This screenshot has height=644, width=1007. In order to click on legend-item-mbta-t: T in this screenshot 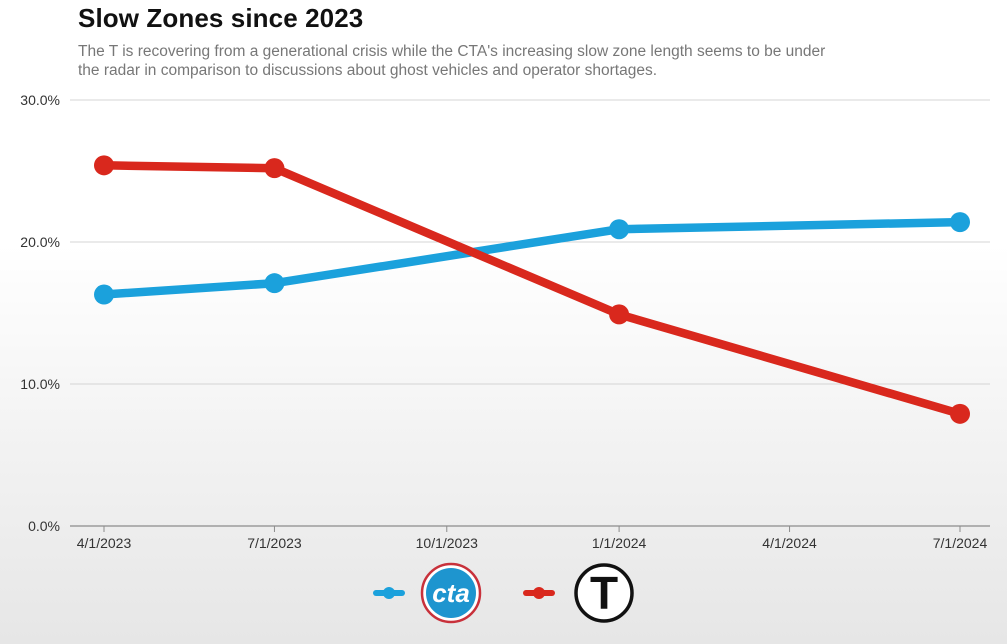, I will do `click(578, 593)`.